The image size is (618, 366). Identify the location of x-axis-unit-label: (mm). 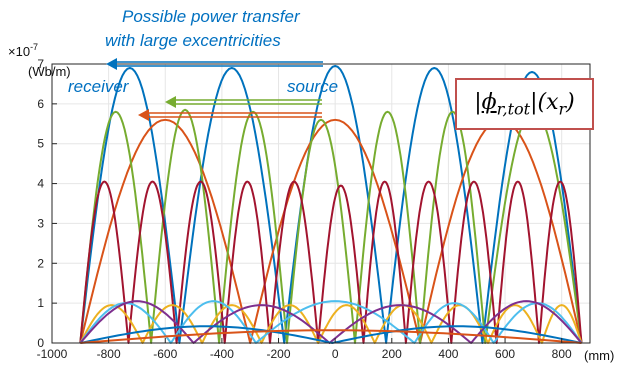
(599, 355).